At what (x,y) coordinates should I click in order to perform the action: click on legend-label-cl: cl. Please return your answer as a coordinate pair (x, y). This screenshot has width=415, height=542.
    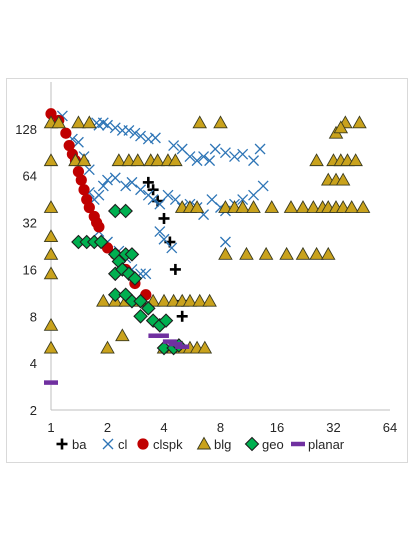
    Looking at the image, I should click on (123, 444).